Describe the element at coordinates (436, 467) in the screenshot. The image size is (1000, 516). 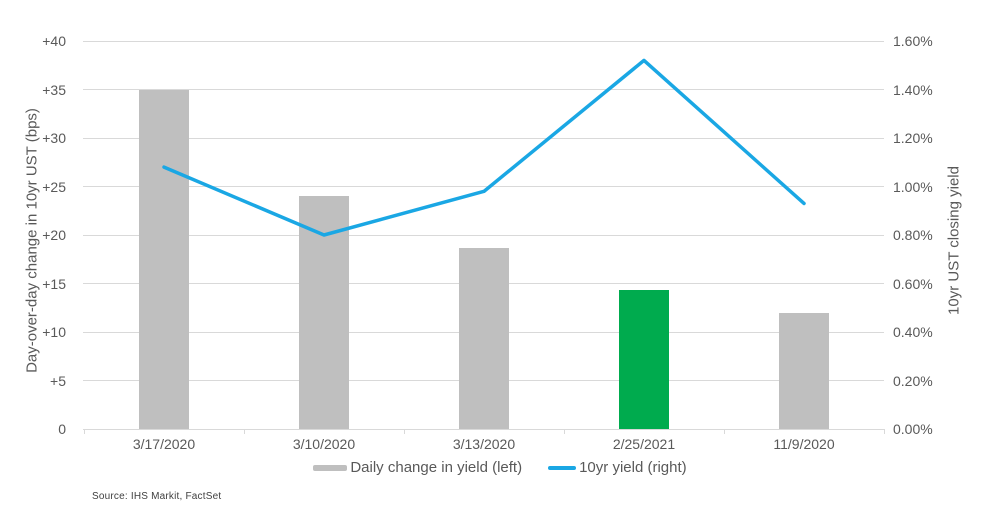
I see `legend-label: Daily change in yield (left)` at that location.